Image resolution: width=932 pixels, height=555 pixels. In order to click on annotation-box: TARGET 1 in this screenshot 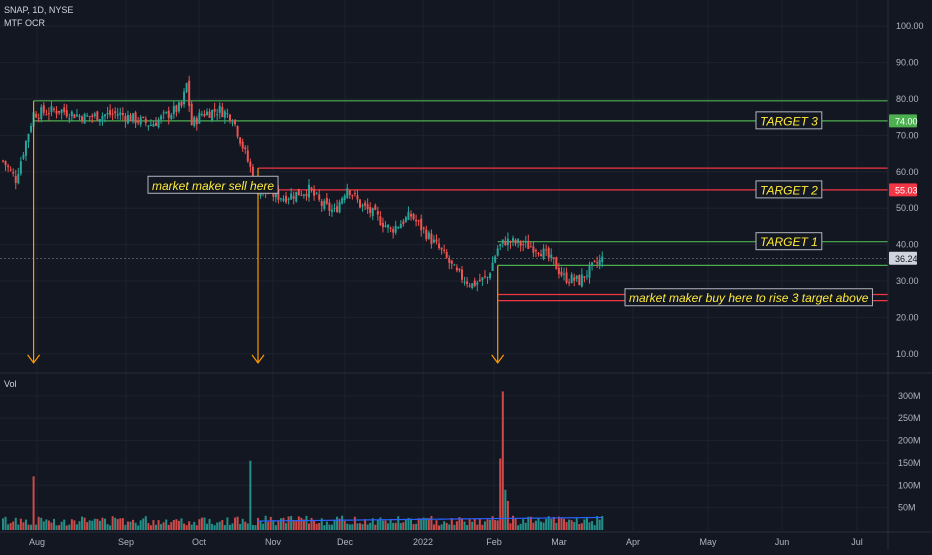, I will do `click(789, 241)`.